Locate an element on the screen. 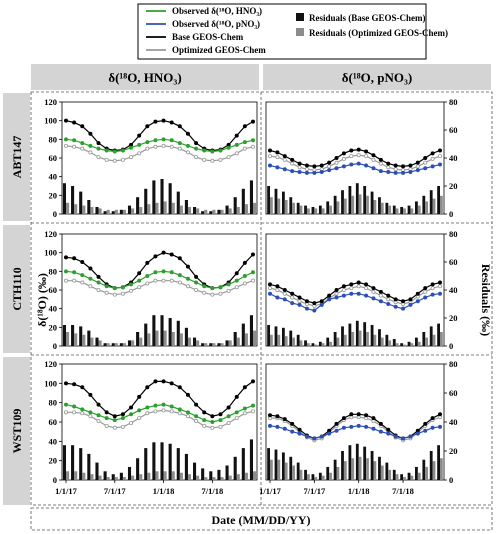 The image size is (500, 534). row-label-abt147: ABT147 is located at coordinates (17, 157).